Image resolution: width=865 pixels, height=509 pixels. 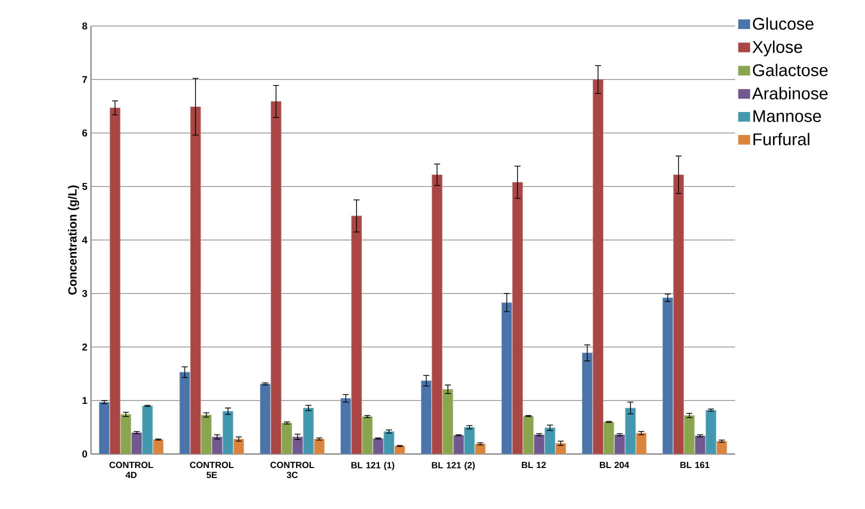 What do you see at coordinates (790, 93) in the screenshot?
I see `legend-label: Arabinose` at bounding box center [790, 93].